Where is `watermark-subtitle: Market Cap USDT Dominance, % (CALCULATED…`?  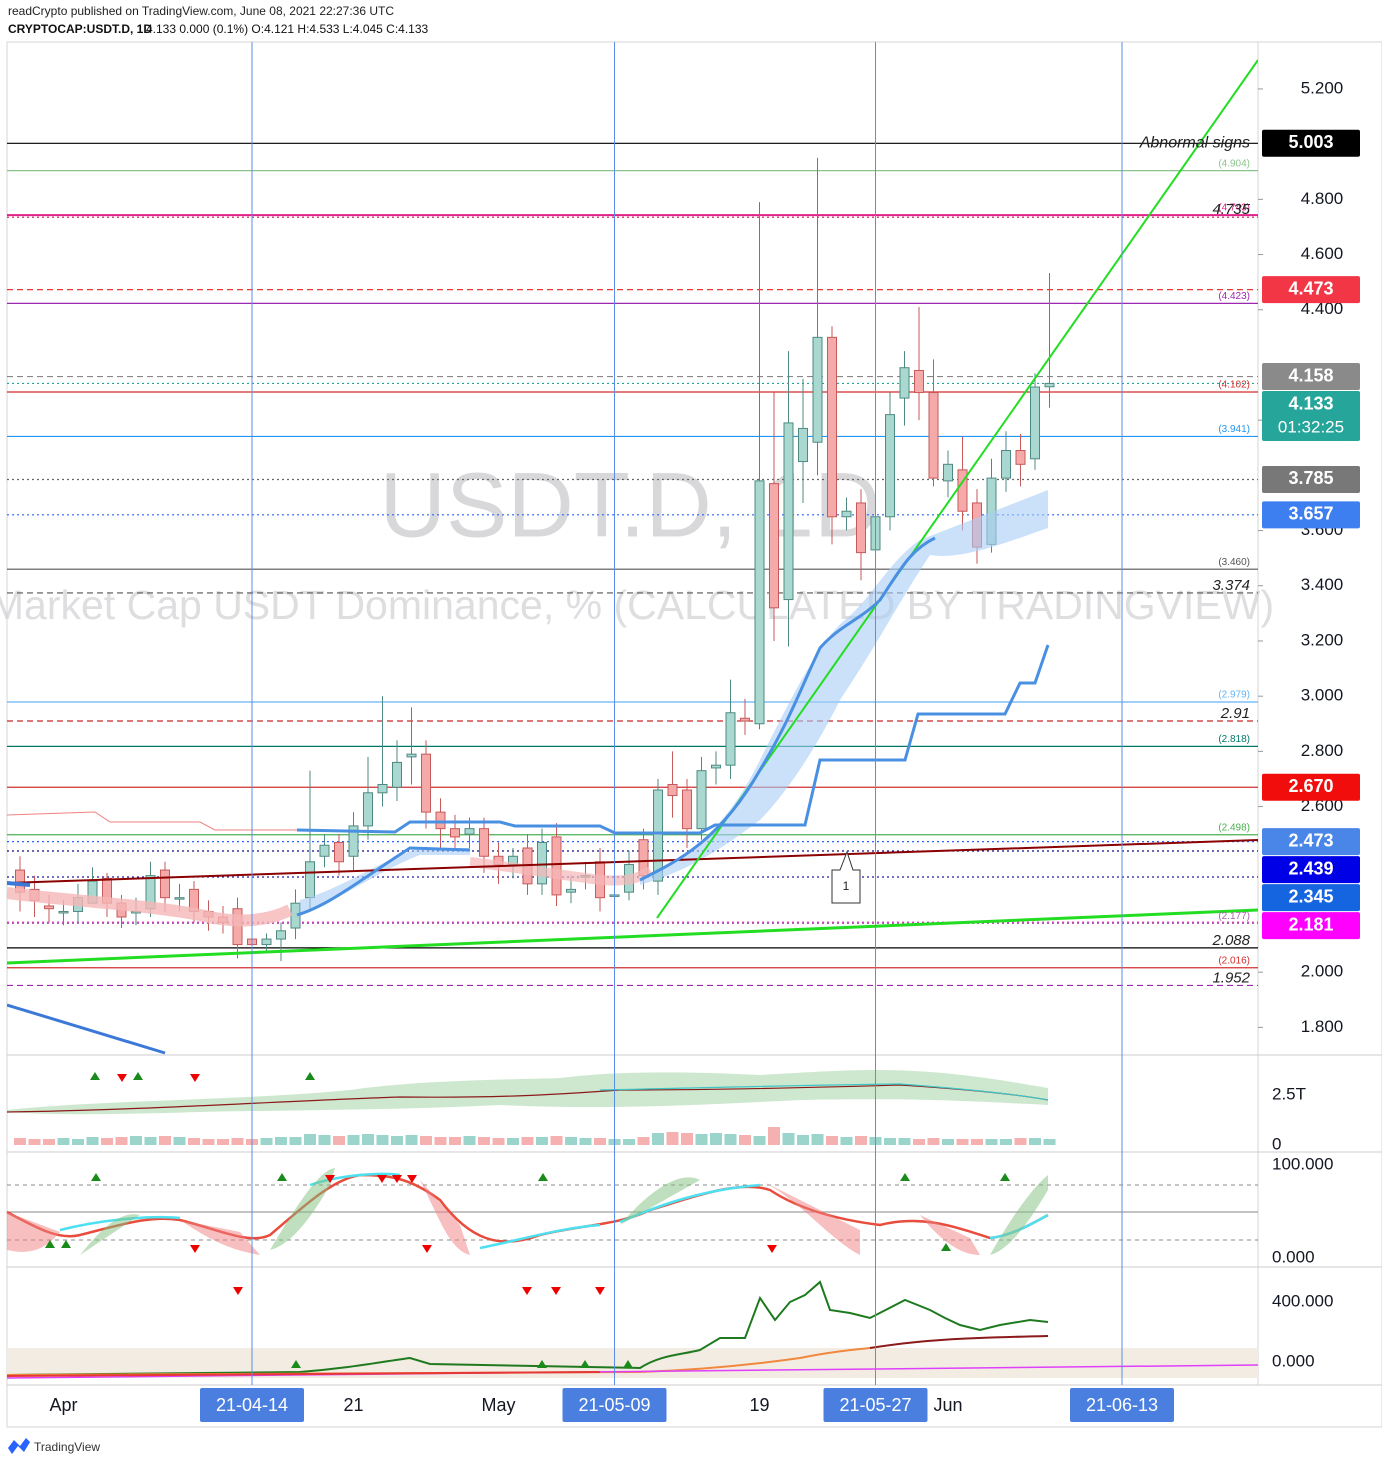
watermark-subtitle: Market Cap USDT Dominance, % (CALCULATED… is located at coordinates (637, 605).